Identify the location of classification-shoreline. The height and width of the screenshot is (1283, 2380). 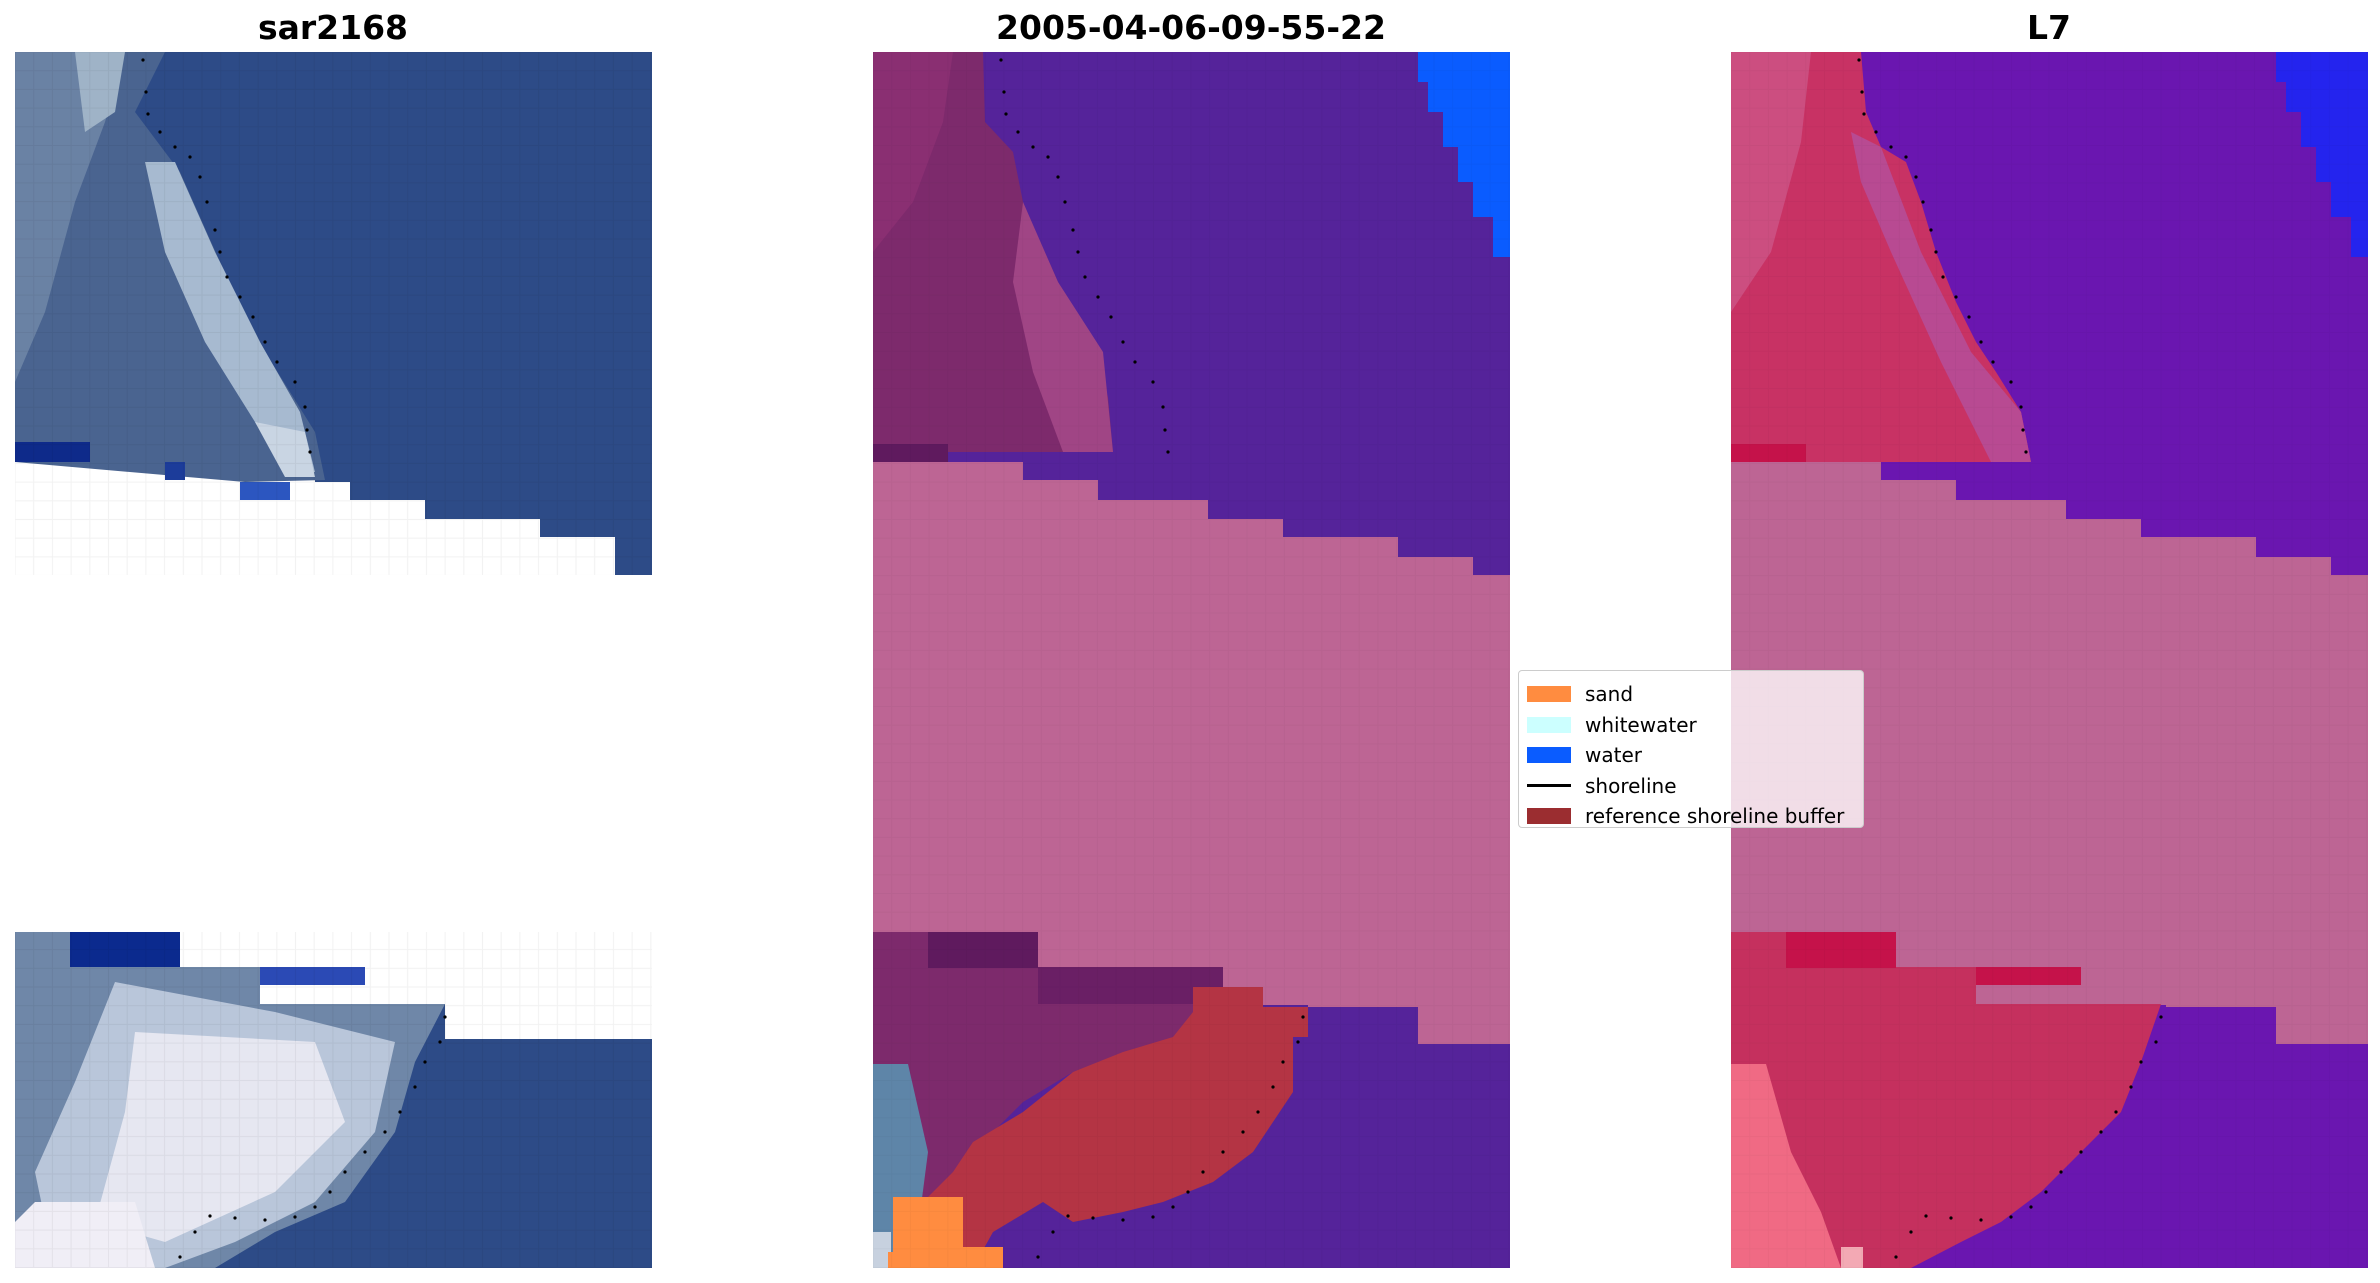
(1152, 658).